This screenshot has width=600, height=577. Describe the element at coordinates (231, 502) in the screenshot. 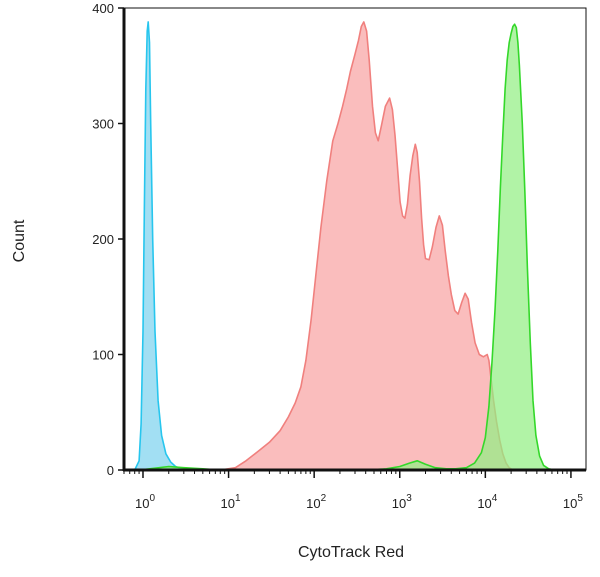

I see `x-tick-label: 10¹` at that location.